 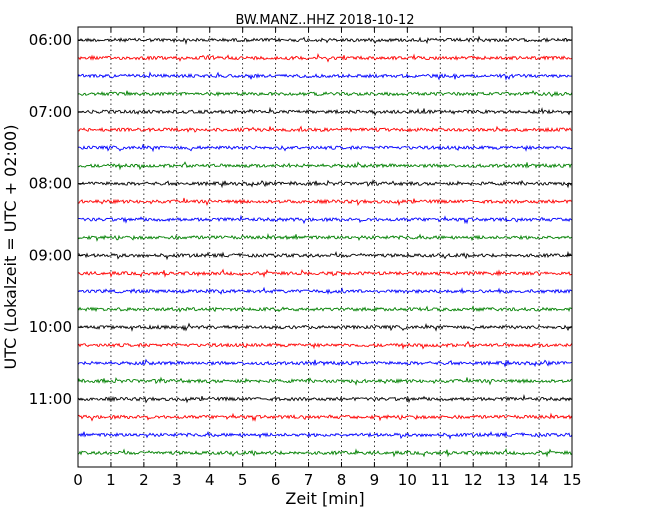 I want to click on x-tick-label: 9, so click(x=375, y=480).